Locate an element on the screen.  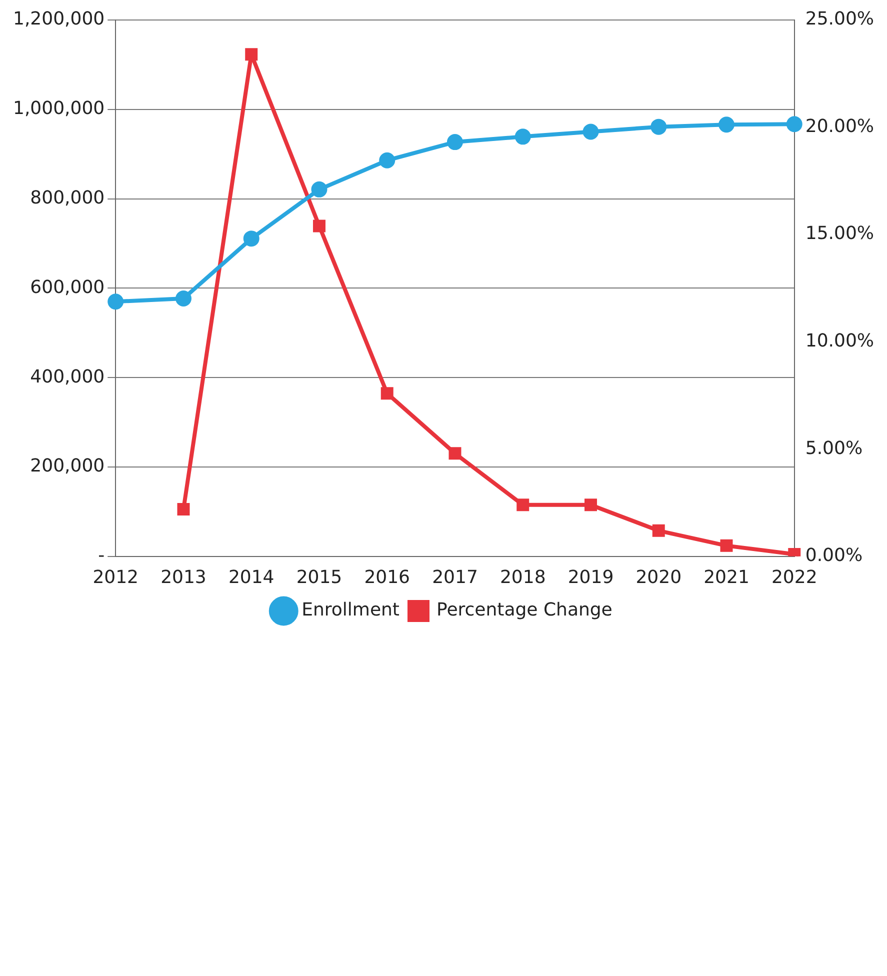
x-tick-label: 2018 is located at coordinates (523, 577).